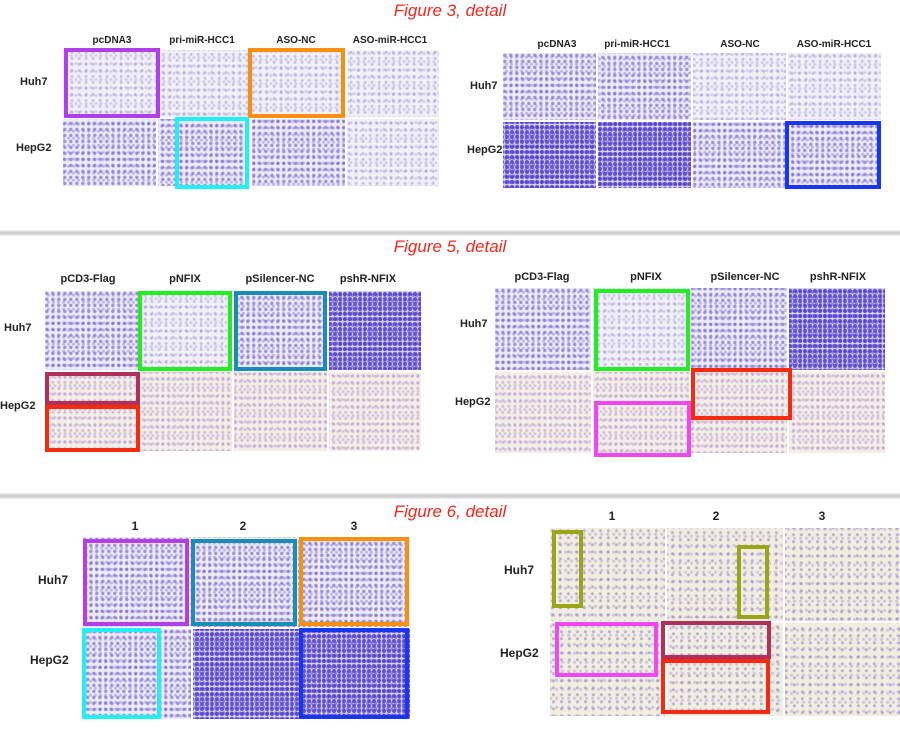 This screenshot has height=738, width=900. Describe the element at coordinates (92, 388) in the screenshot. I see `highlight-box-maroon` at that location.